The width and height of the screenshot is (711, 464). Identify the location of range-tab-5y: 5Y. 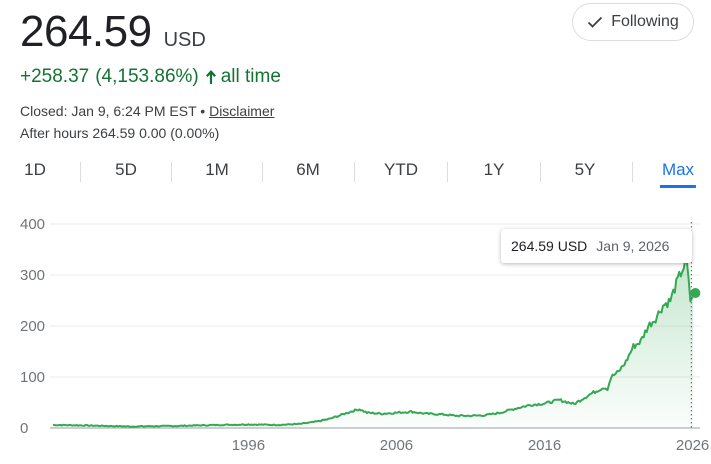
(585, 169).